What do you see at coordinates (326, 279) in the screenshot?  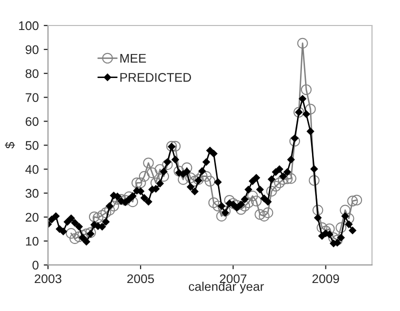 I see `x-tick-label: 2009` at bounding box center [326, 279].